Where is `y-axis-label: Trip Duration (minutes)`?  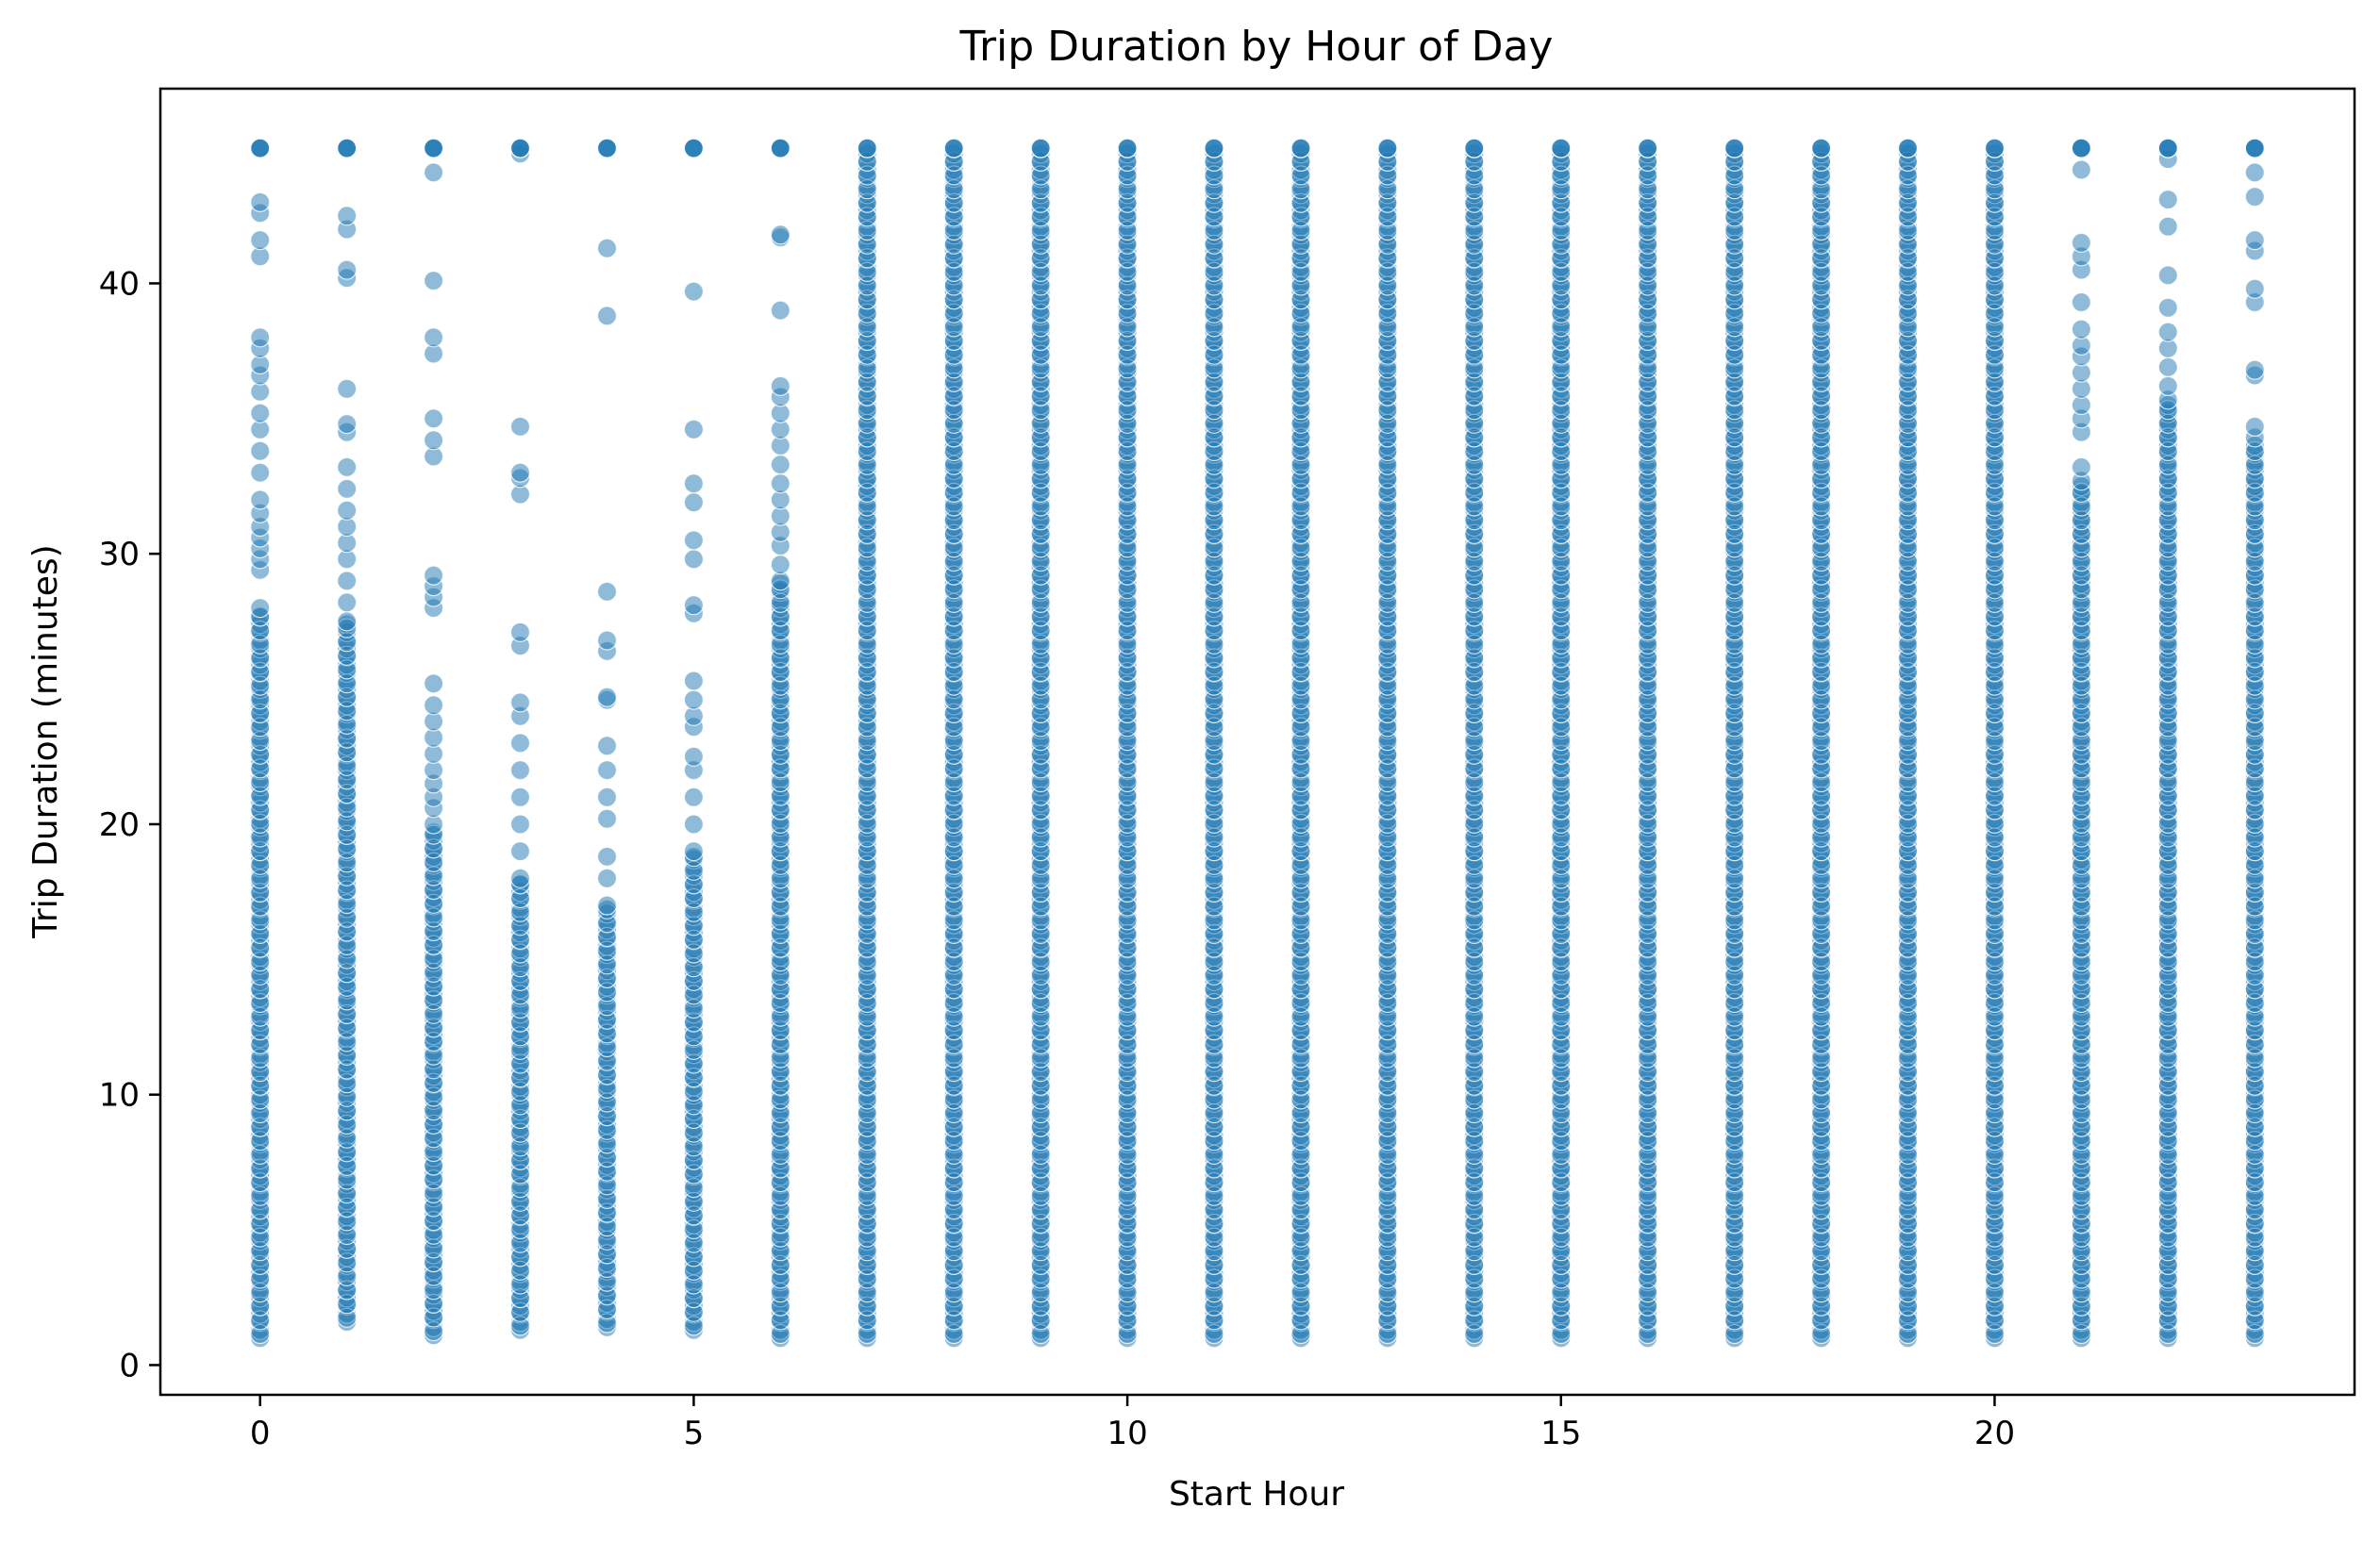 y-axis-label: Trip Duration (minutes) is located at coordinates (45, 741).